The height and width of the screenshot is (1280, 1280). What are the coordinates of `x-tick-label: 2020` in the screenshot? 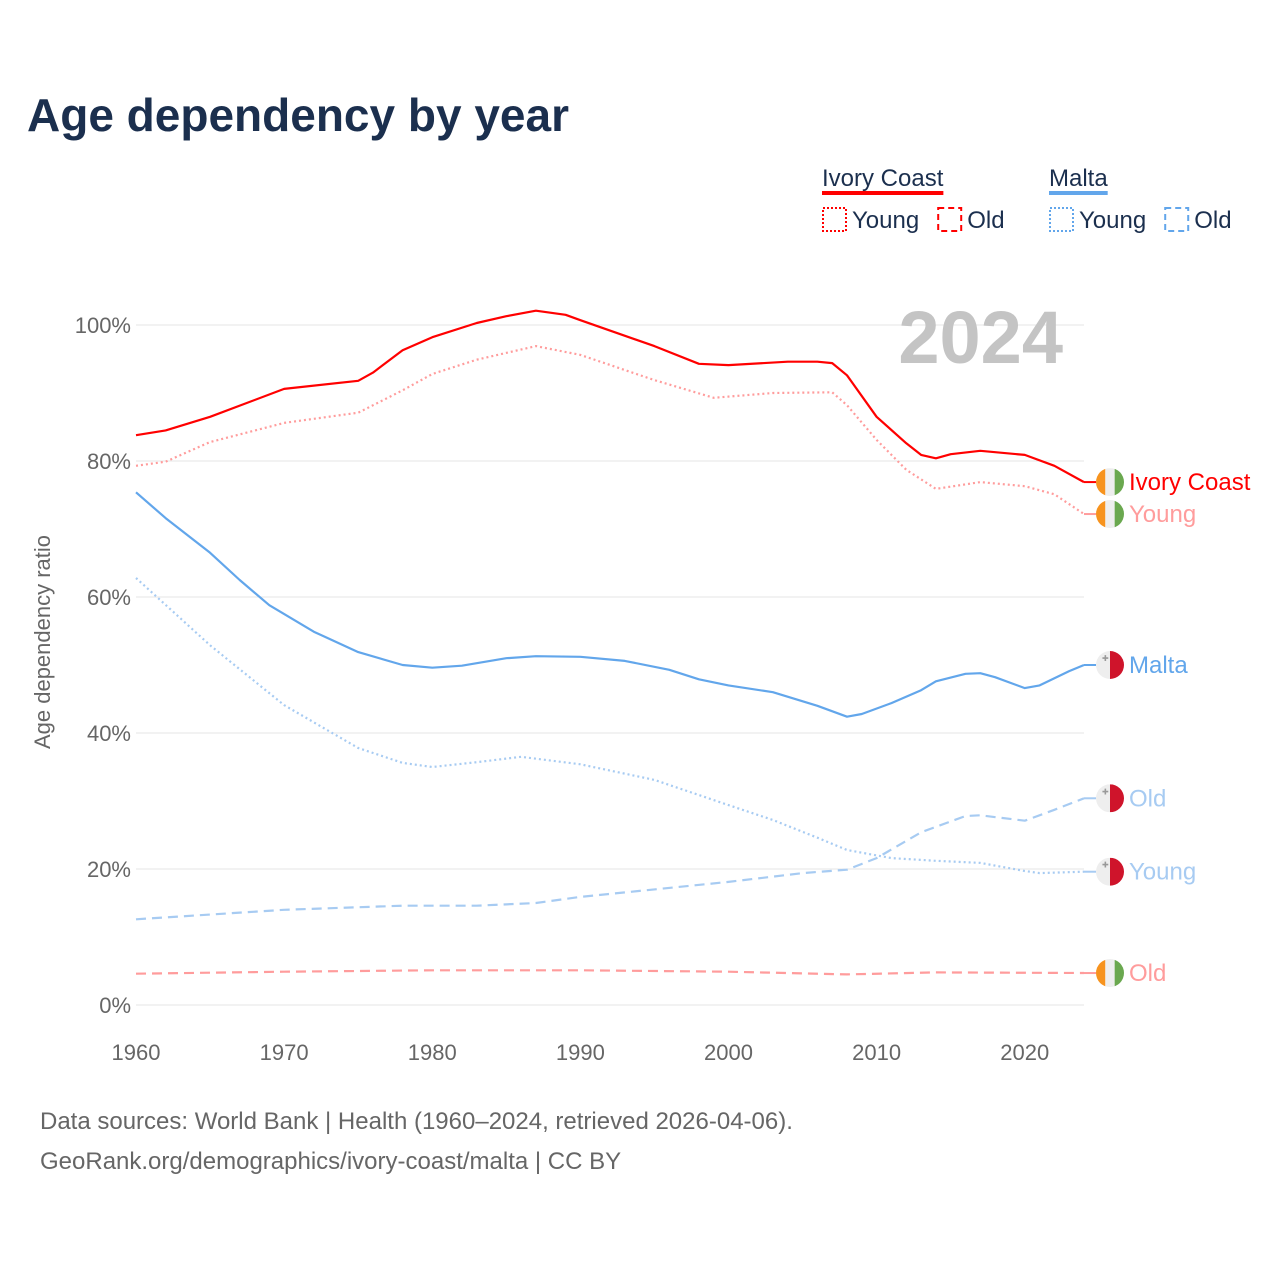 It's located at (1024, 1052).